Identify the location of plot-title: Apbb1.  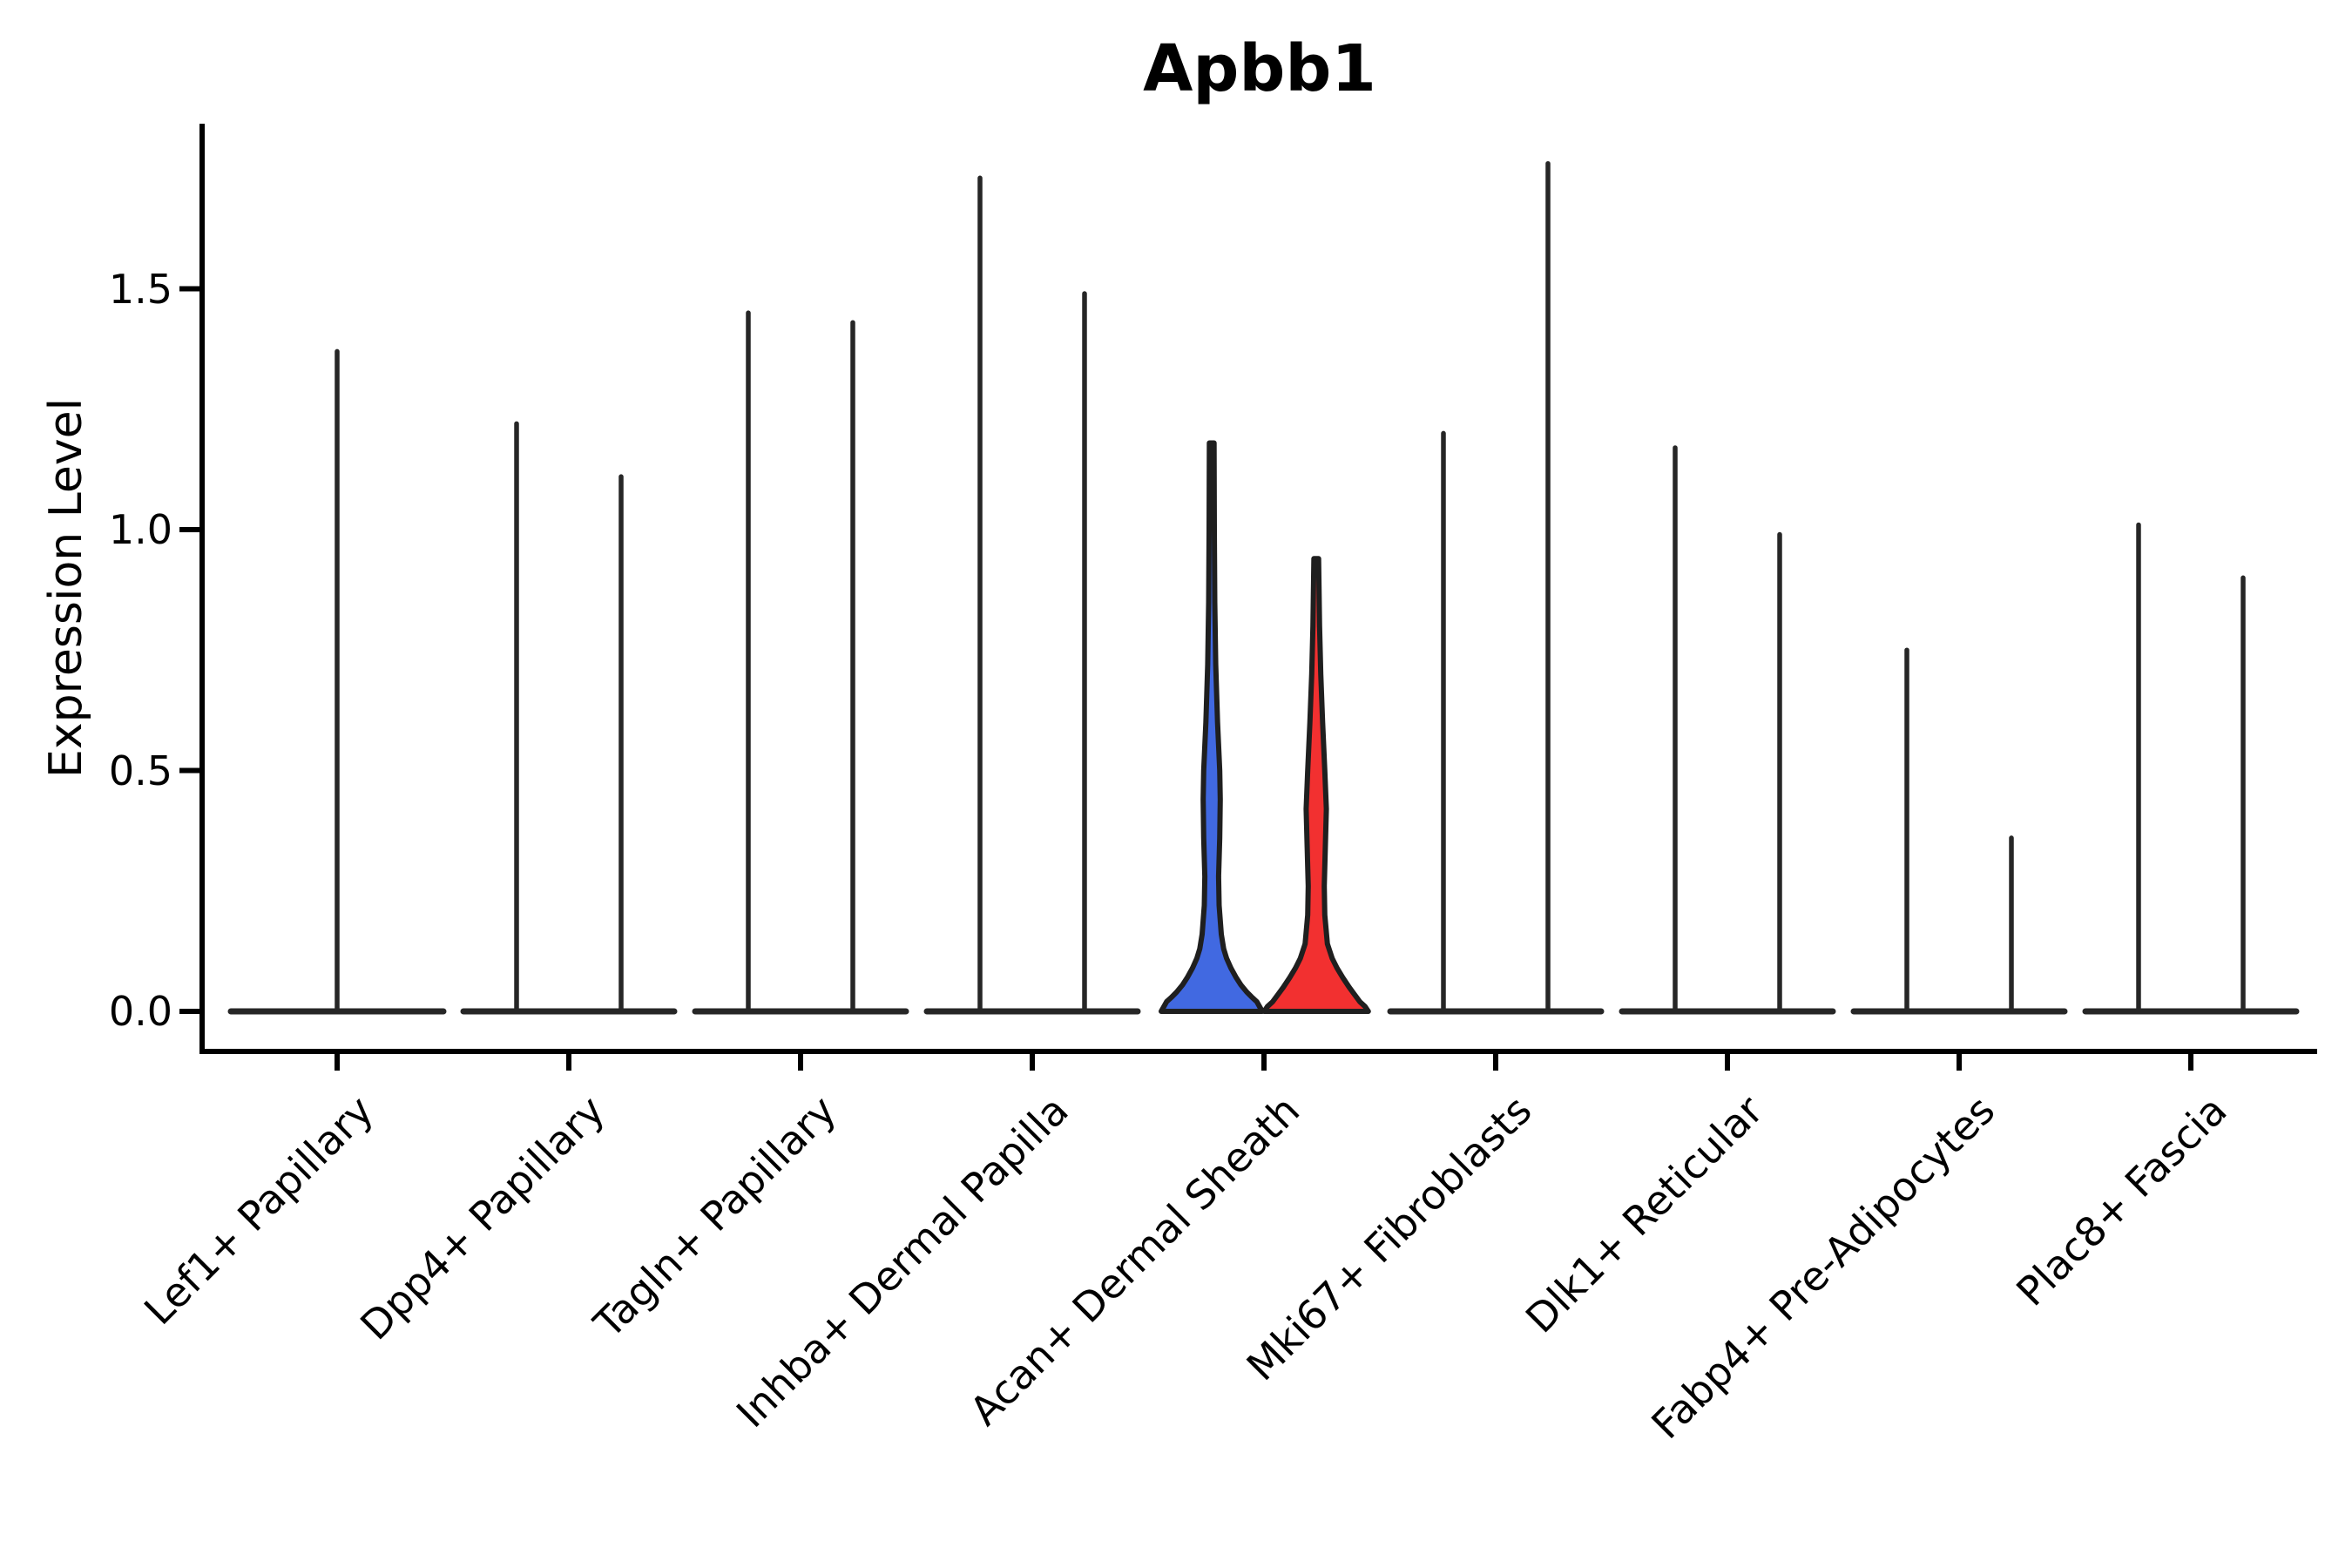
(1260, 68).